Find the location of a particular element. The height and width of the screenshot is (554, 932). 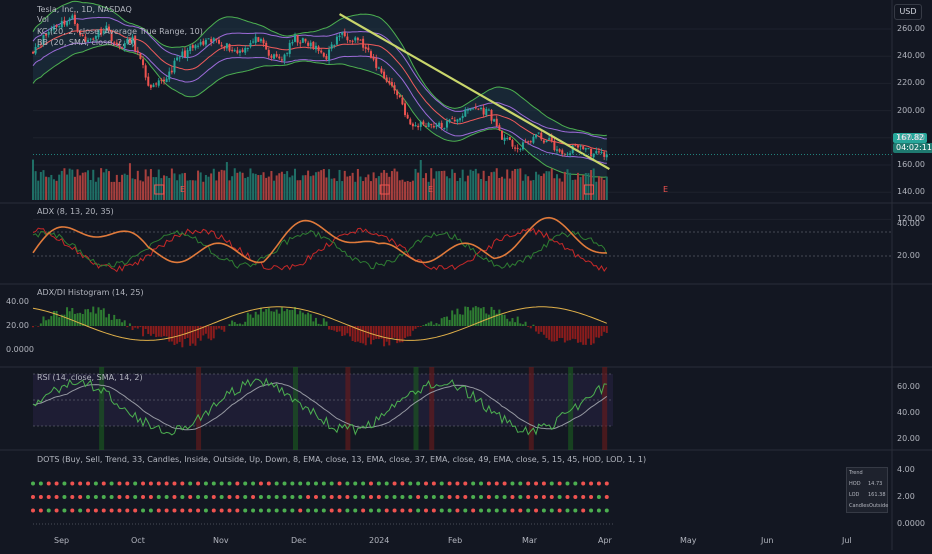

adx-line is located at coordinates (320, 240).